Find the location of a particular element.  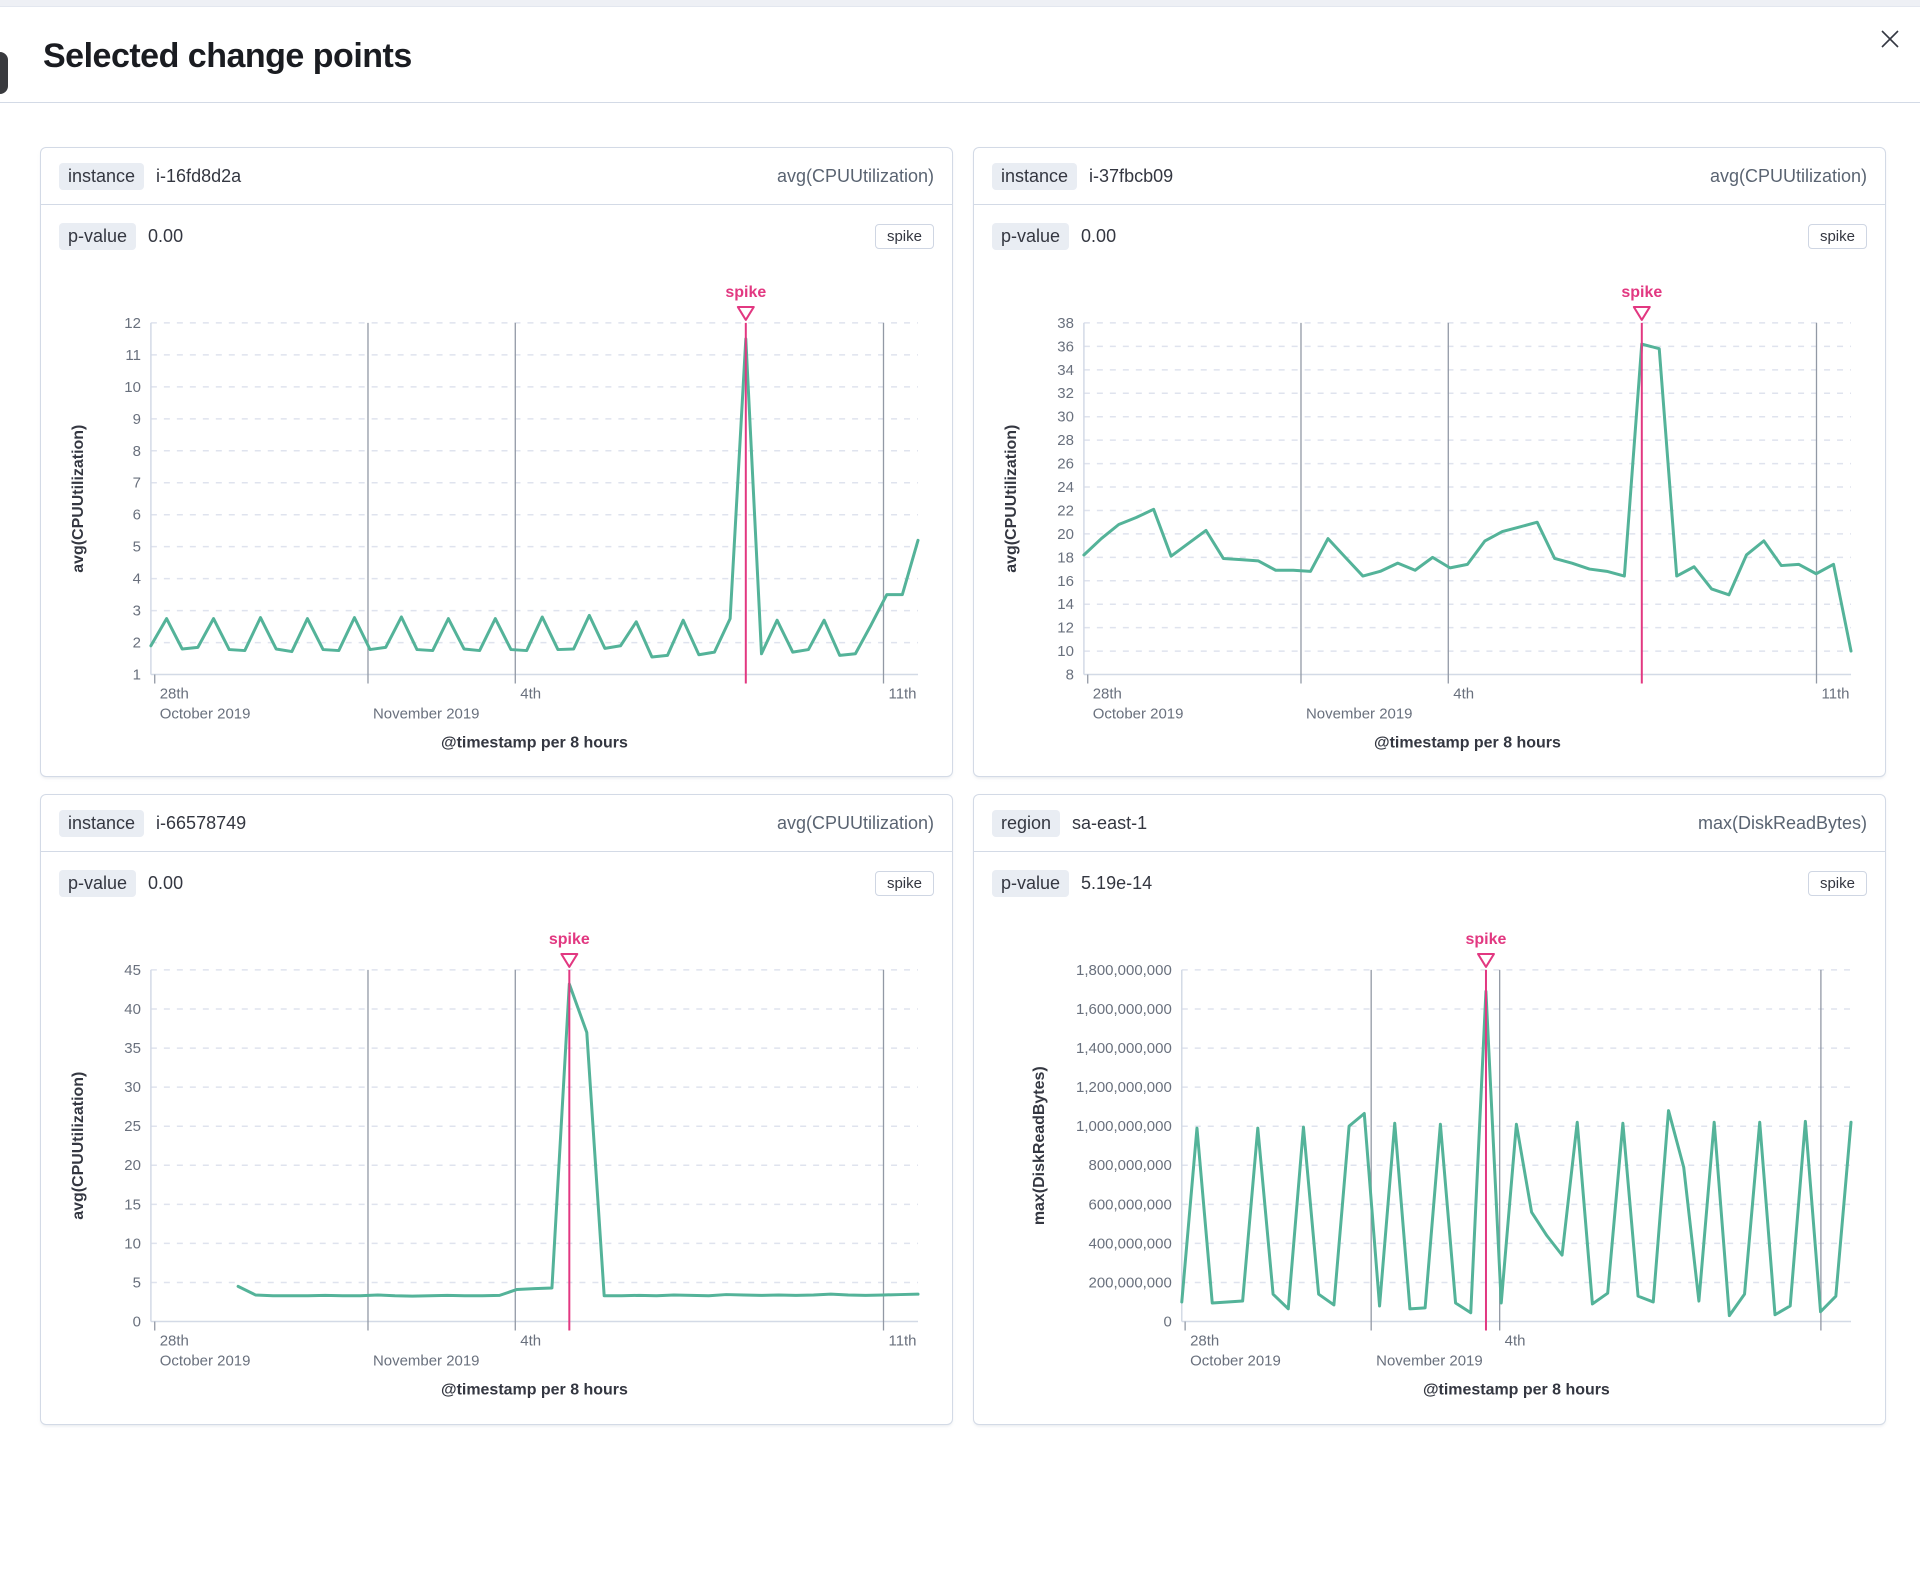

svg-text: 16 is located at coordinates (1065, 581).